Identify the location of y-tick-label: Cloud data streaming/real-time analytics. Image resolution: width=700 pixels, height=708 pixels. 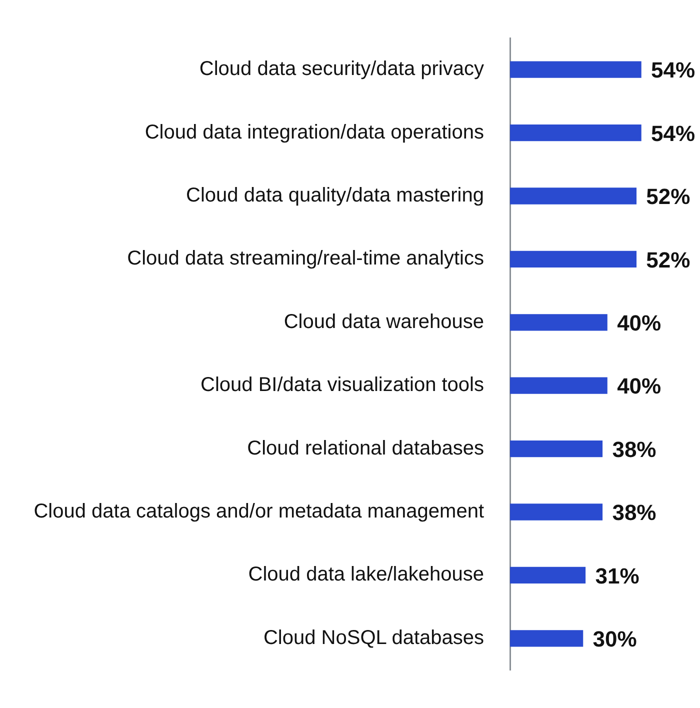
(305, 259).